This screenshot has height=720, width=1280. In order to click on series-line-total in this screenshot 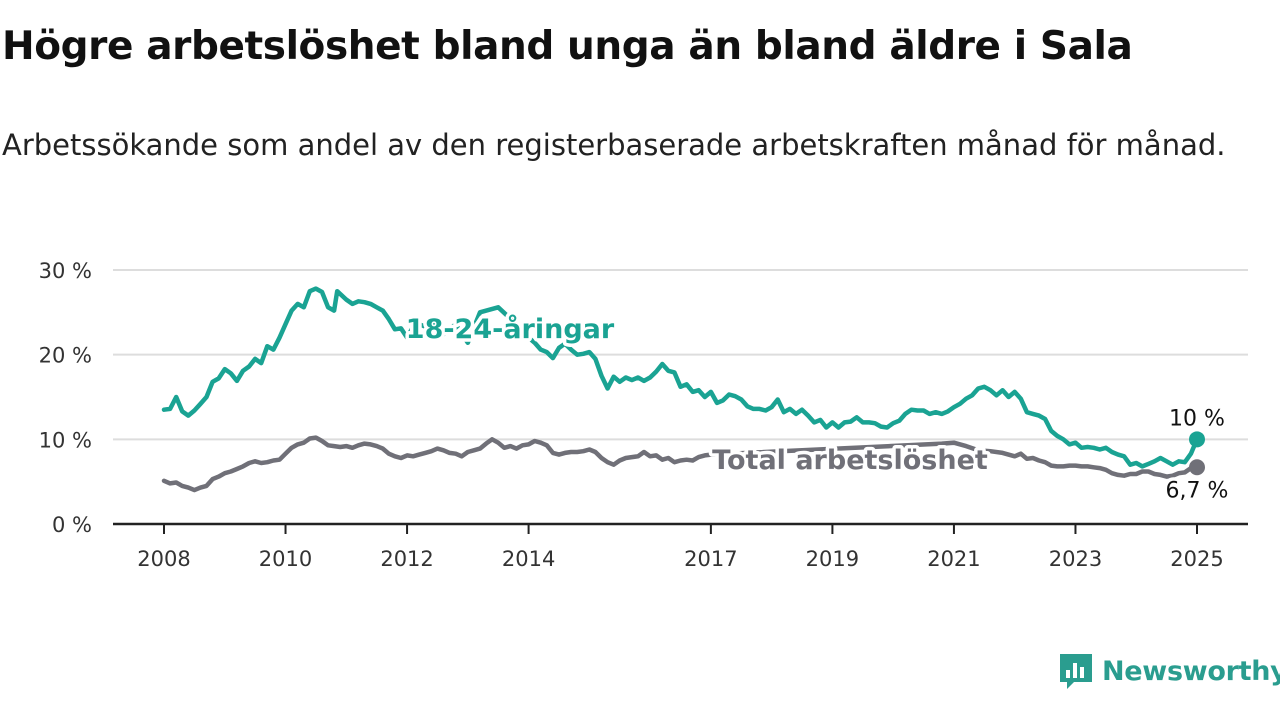, I will do `click(680, 464)`.